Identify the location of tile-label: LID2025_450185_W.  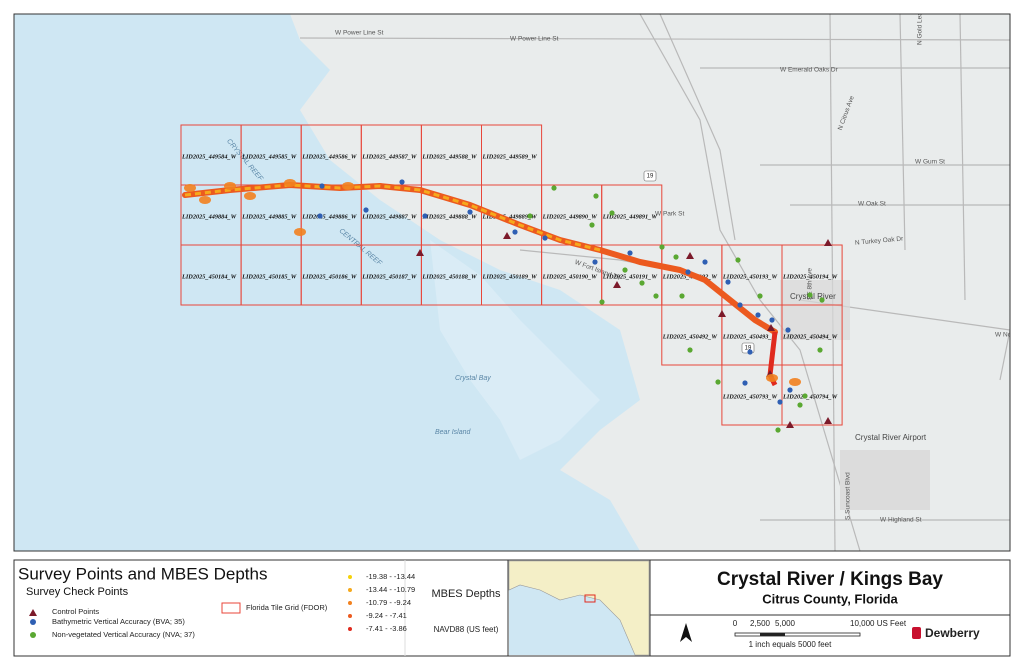
(269, 276).